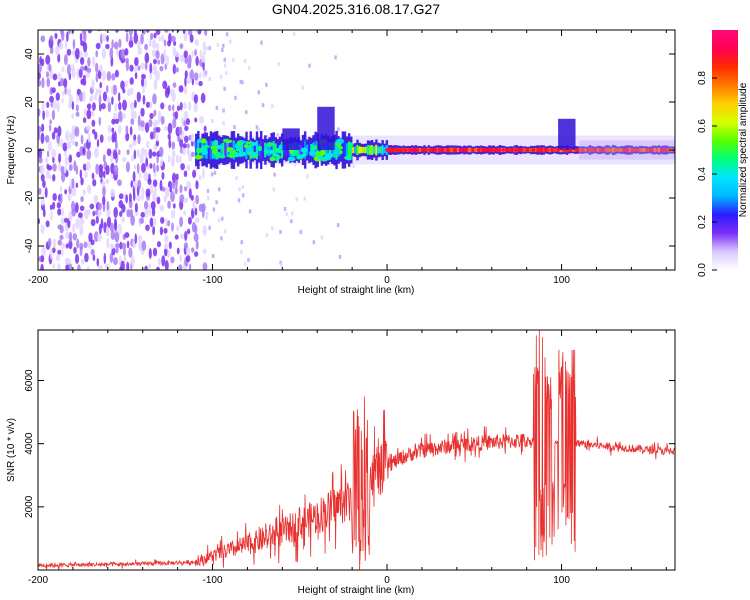 The height and width of the screenshot is (600, 750). I want to click on band-spike, so click(567, 134).